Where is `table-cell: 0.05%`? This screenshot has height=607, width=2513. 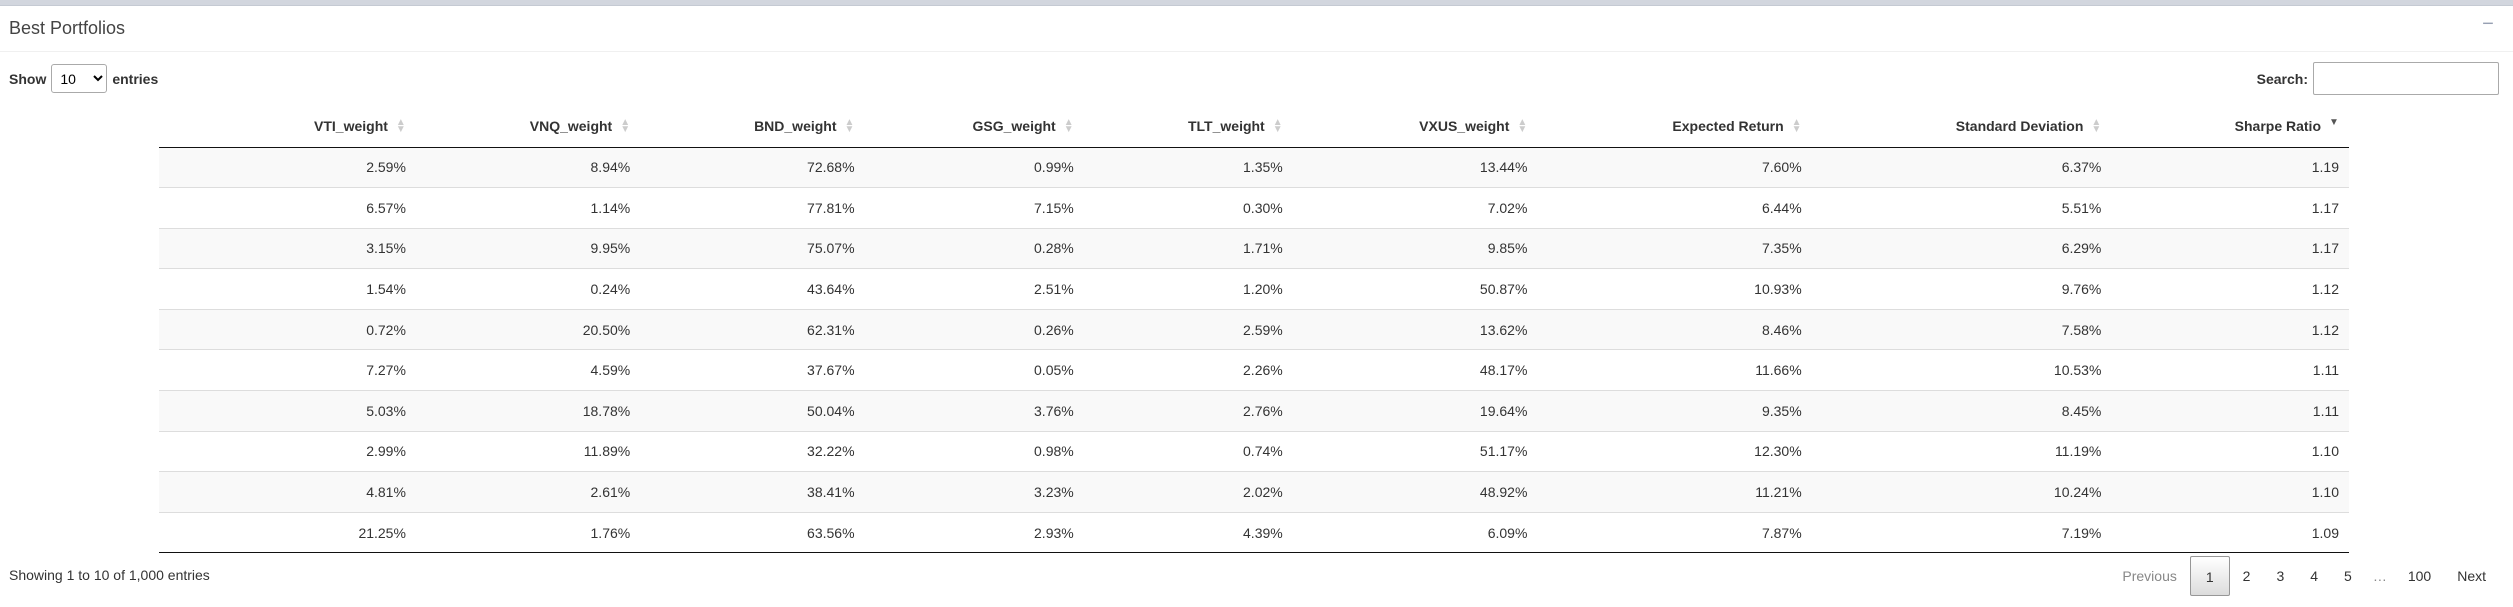
table-cell: 0.05% is located at coordinates (974, 370).